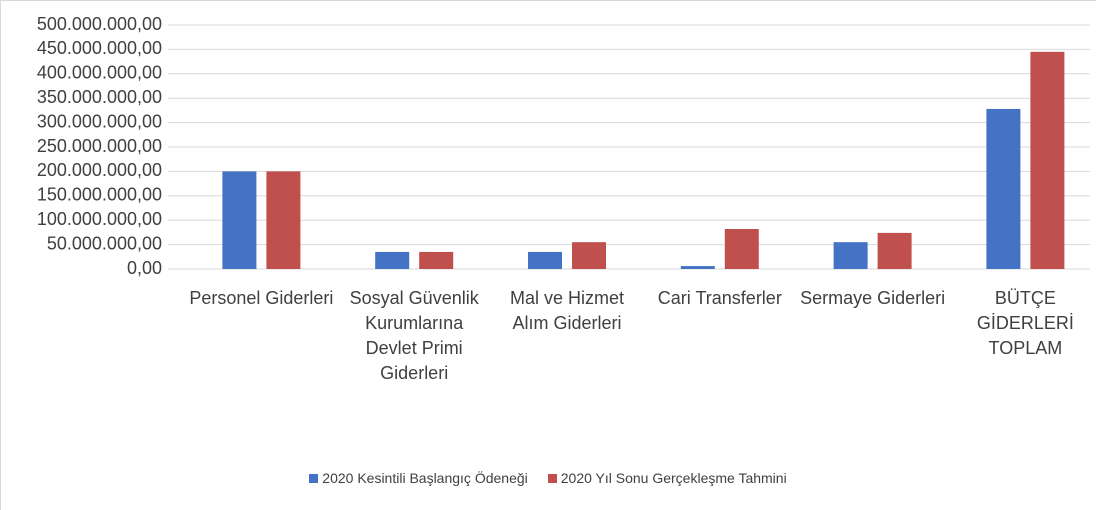  Describe the element at coordinates (99, 48) in the screenshot. I see `y-tick-label: 450.000.000,00` at that location.